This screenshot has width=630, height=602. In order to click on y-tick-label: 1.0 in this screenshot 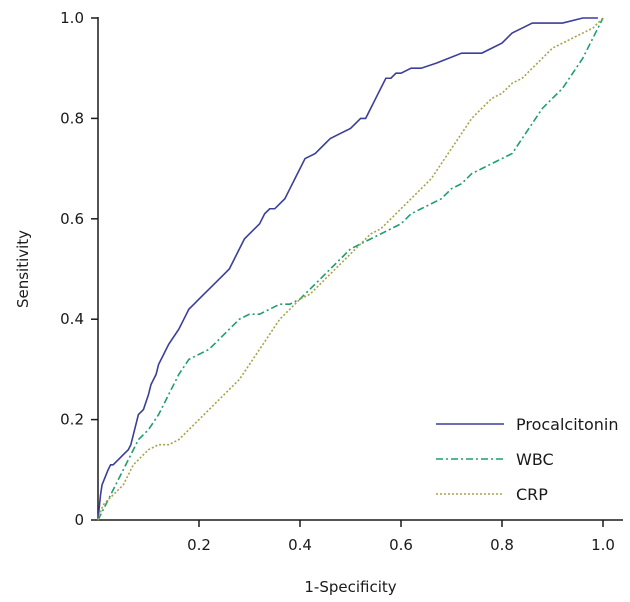, I will do `click(72, 18)`.